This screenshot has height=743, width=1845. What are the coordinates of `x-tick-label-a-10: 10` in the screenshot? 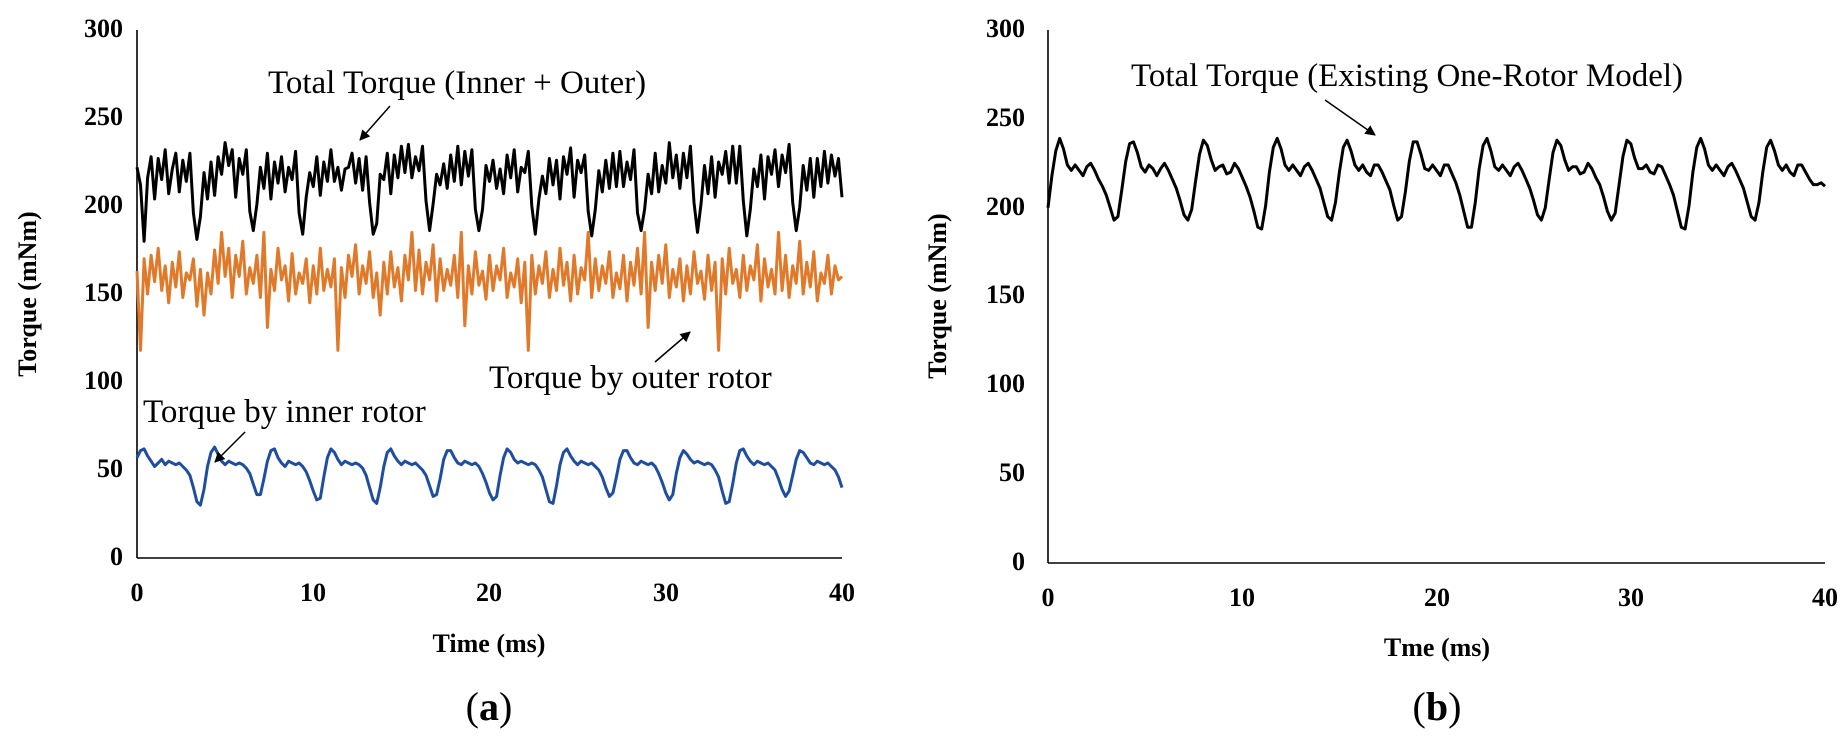 It's located at (313, 592).